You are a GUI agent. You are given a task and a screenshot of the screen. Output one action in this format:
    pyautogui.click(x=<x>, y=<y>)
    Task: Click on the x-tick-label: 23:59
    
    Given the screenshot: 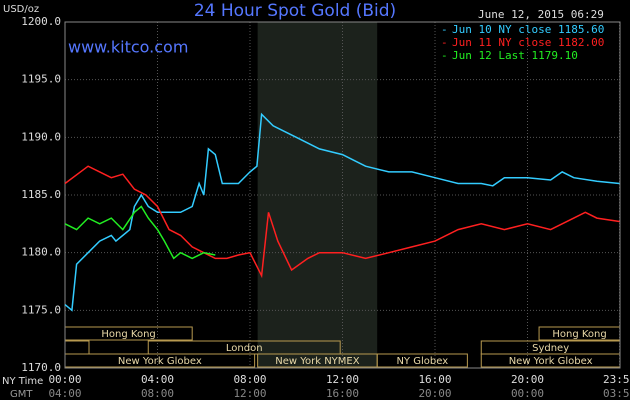 What is the action you would take?
    pyautogui.click(x=616, y=379)
    